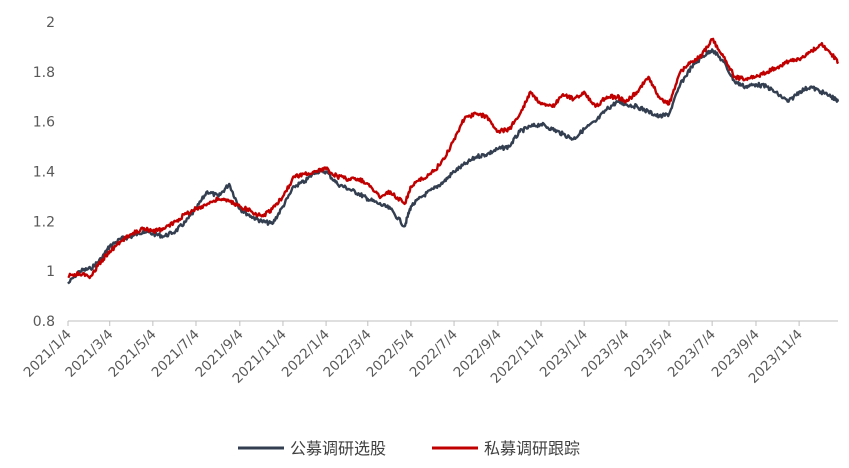 This screenshot has width=849, height=468. What do you see at coordinates (44, 322) in the screenshot?
I see `y-tick-label: 0.8` at bounding box center [44, 322].